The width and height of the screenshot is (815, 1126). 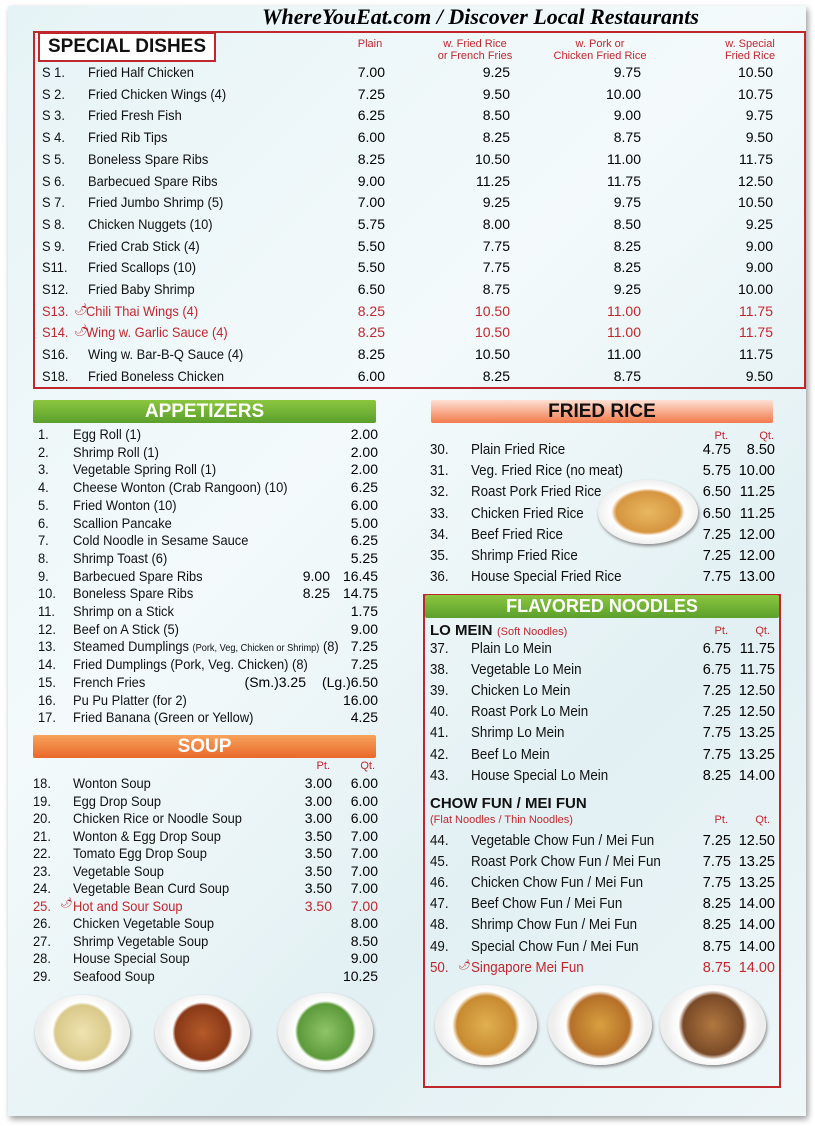 I want to click on item-price-large: (Lg.)6.50, so click(x=349, y=681).